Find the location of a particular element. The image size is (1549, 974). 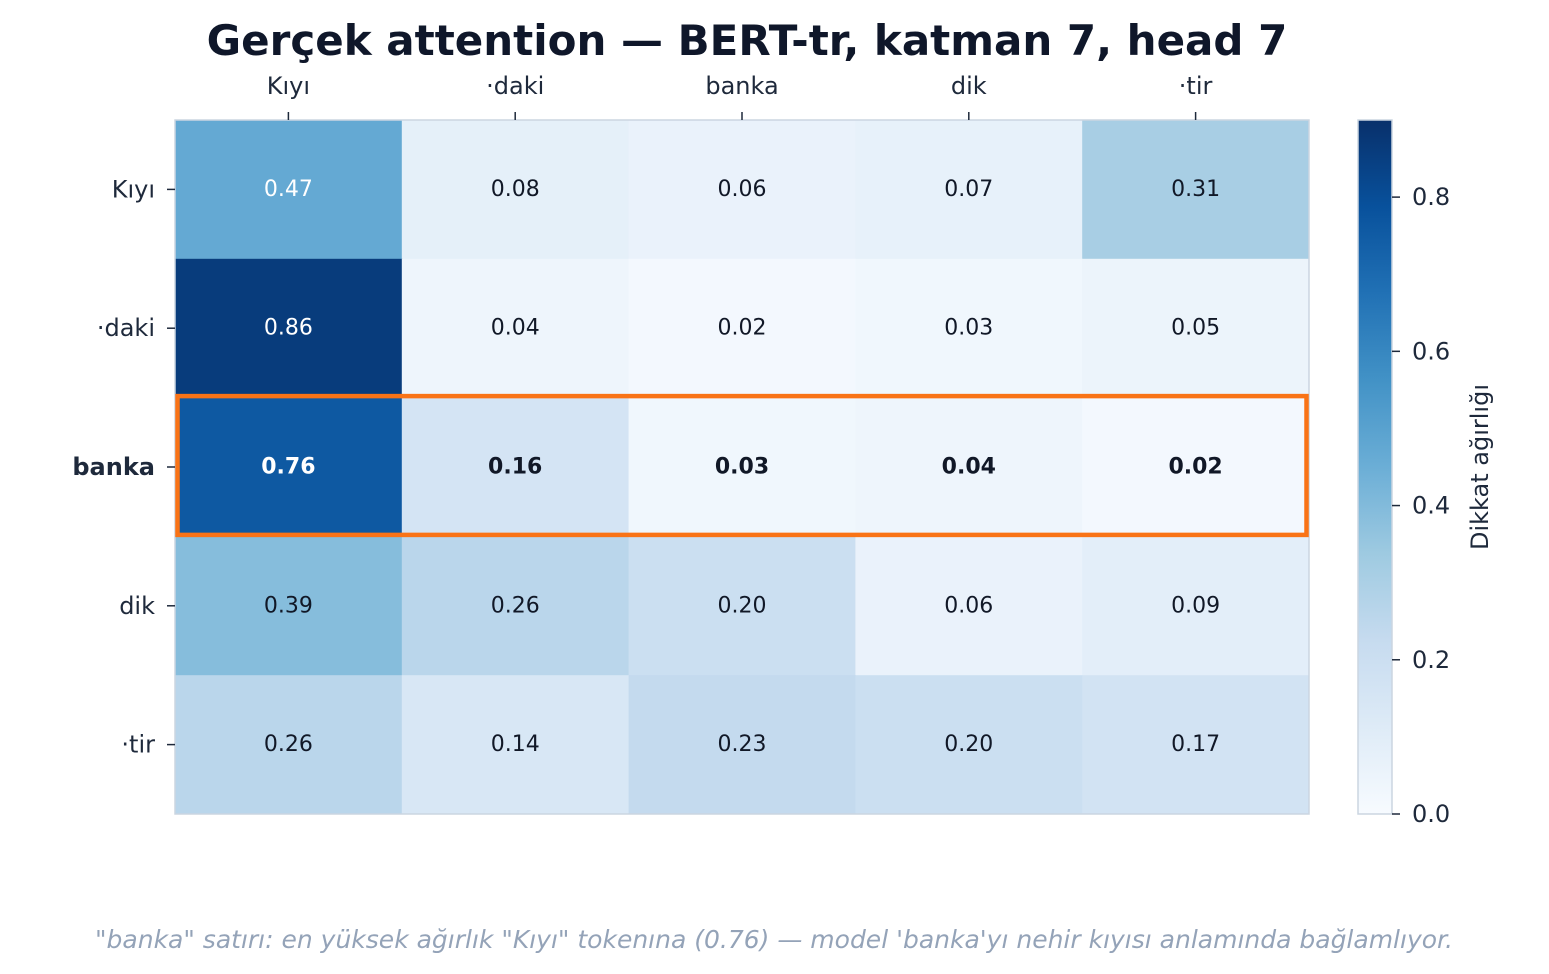

heatmap-cell-value: 0.17 is located at coordinates (1195, 744).